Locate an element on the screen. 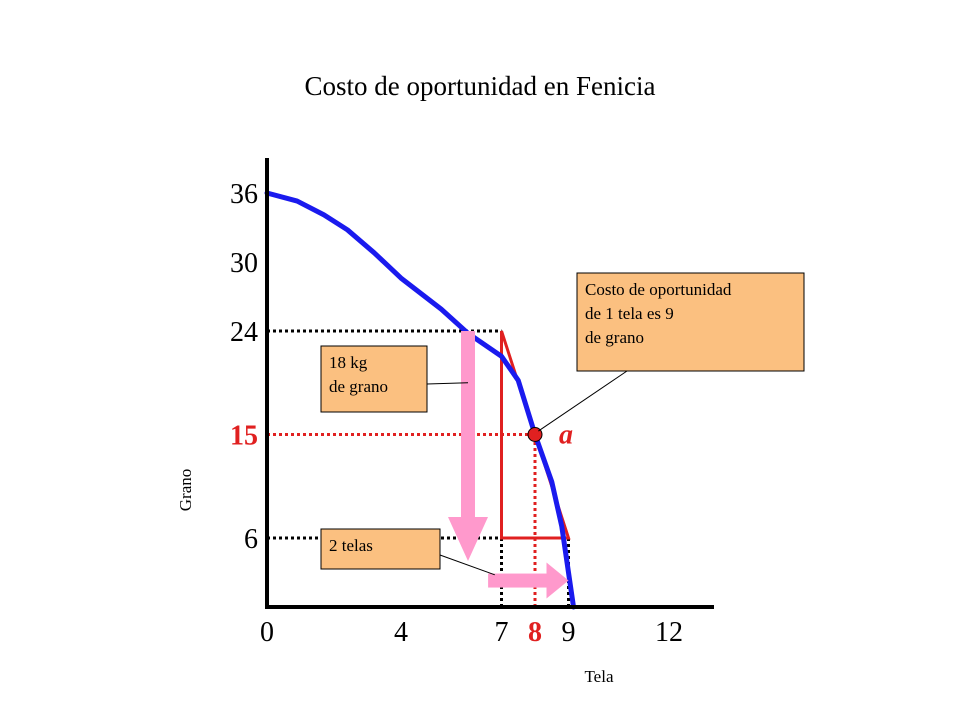  arrows is located at coordinates (508, 465).